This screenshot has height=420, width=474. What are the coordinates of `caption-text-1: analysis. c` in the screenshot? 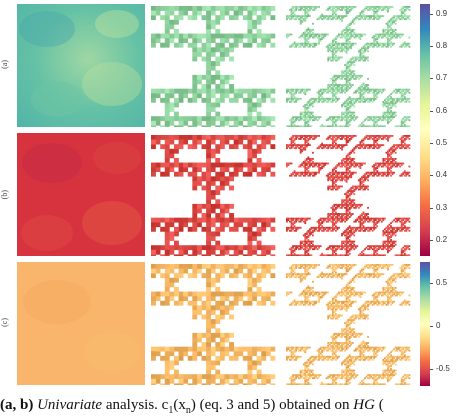 It's located at (135, 405).